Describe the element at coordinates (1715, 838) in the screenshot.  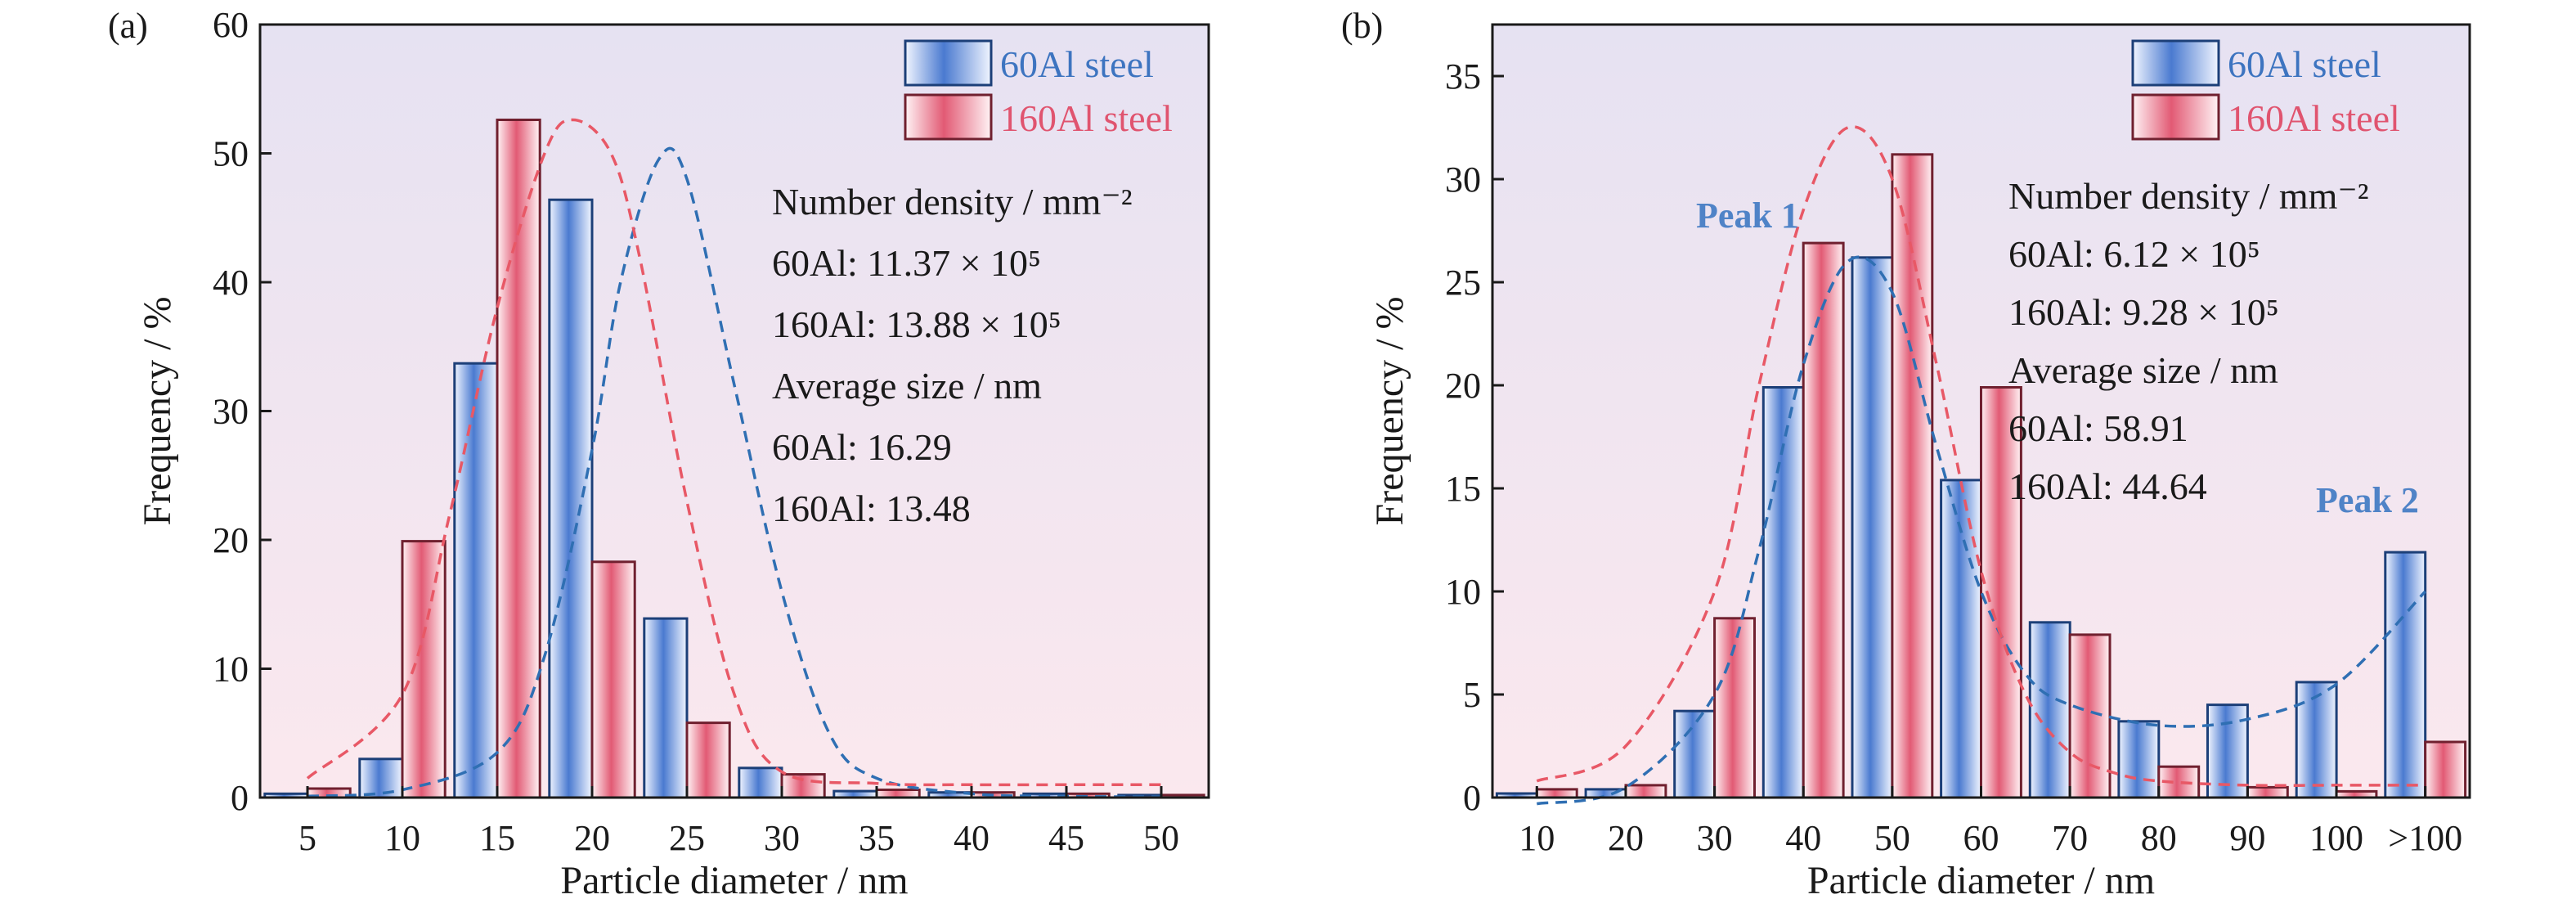
I see `x-tick-label-2: 30` at that location.